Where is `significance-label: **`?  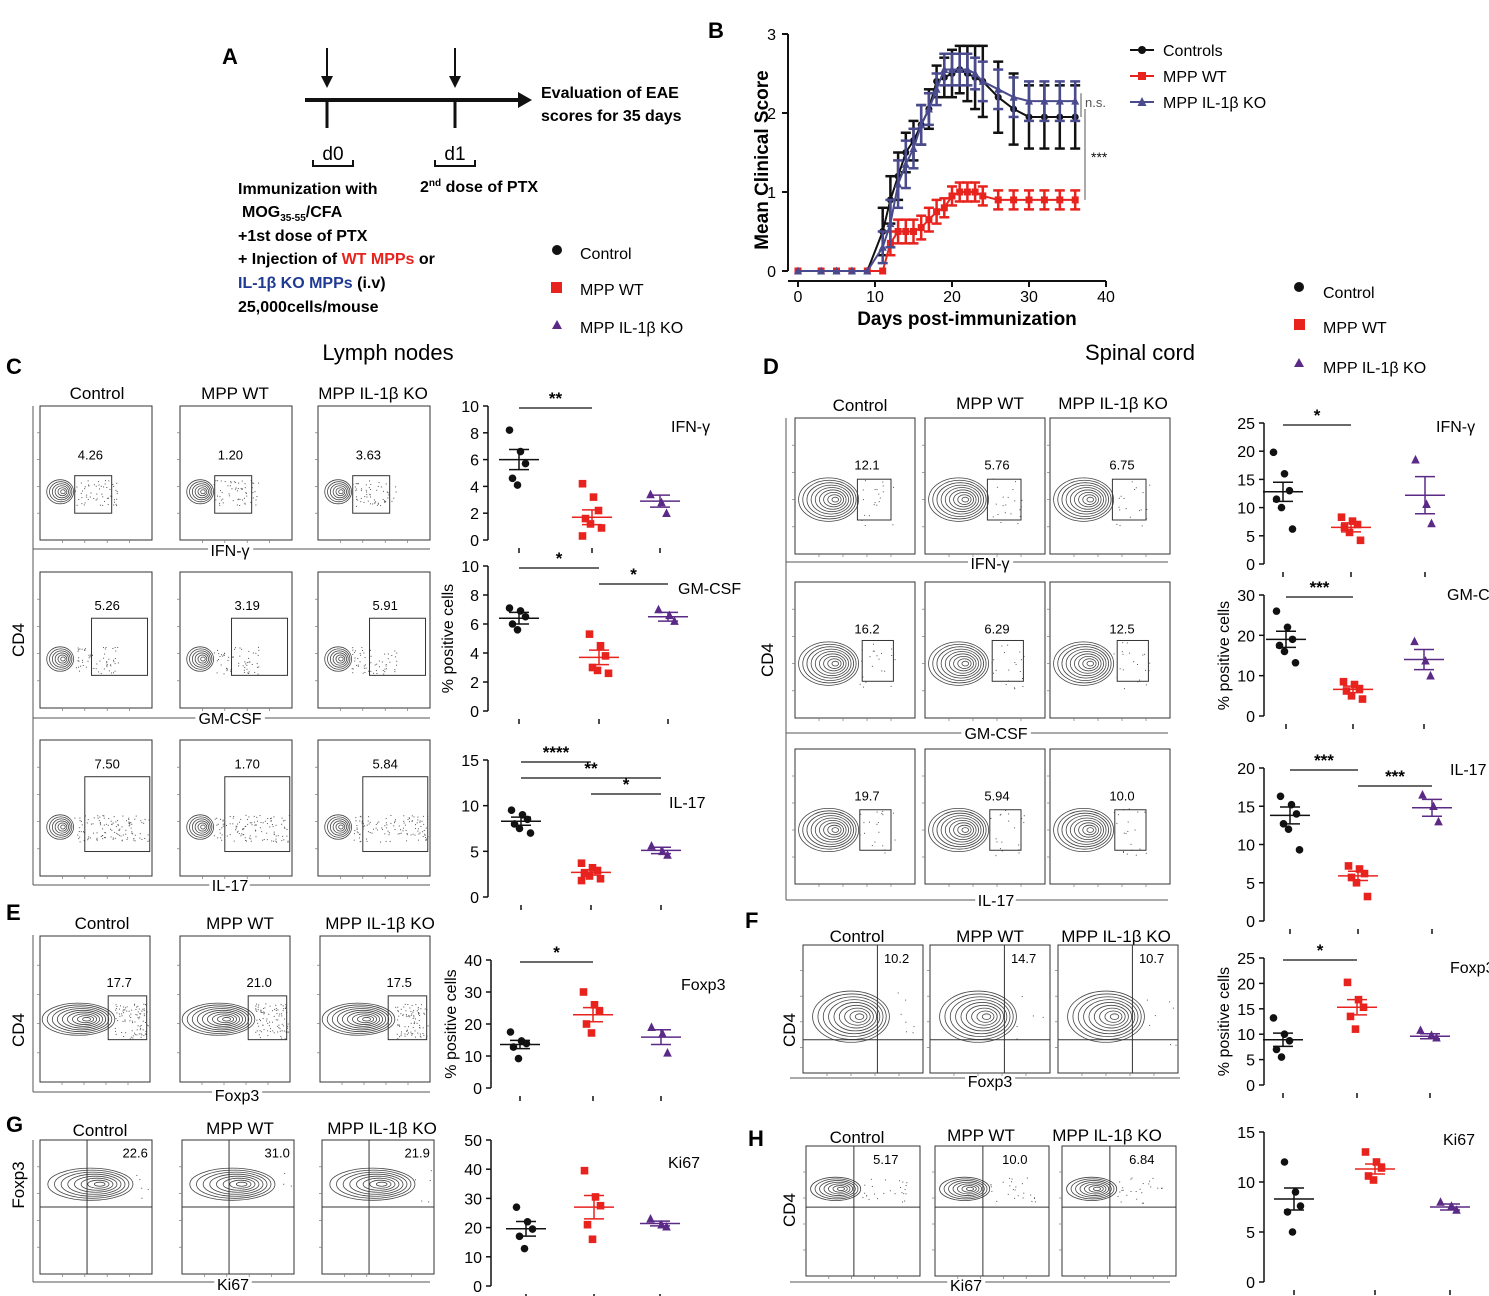
significance-label: ** is located at coordinates (556, 398).